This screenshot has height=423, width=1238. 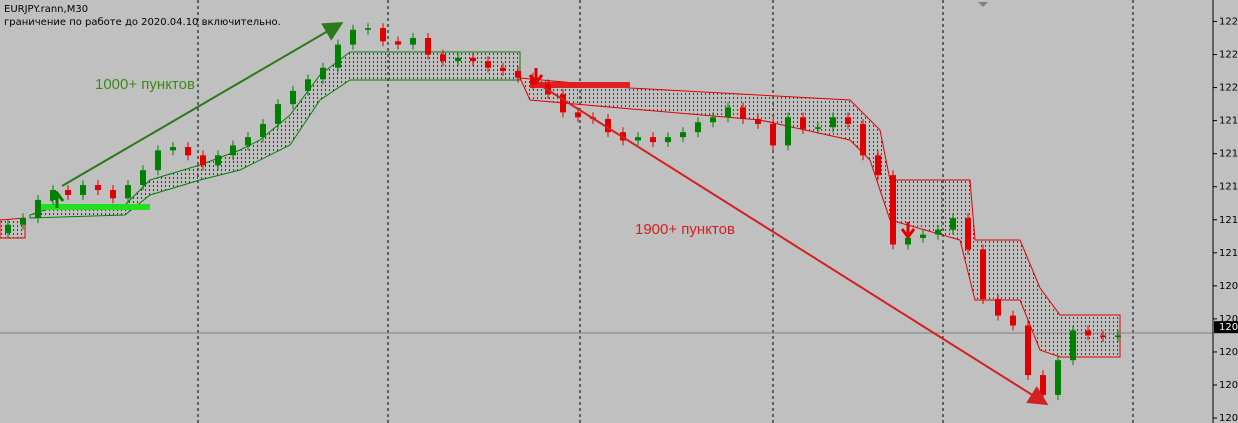 I want to click on symbol: EURJPY.rann,M30, so click(x=46, y=9).